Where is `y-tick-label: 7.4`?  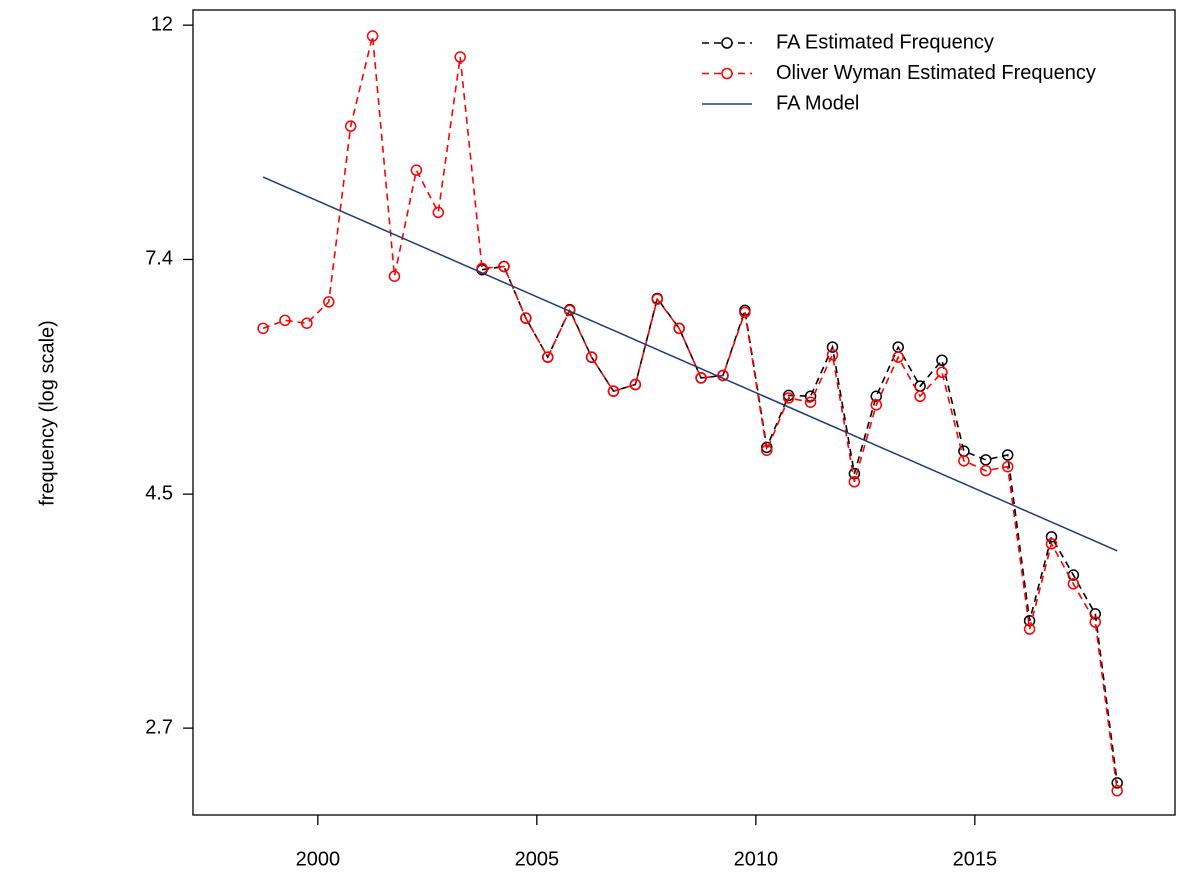 y-tick-label: 7.4 is located at coordinates (159, 259).